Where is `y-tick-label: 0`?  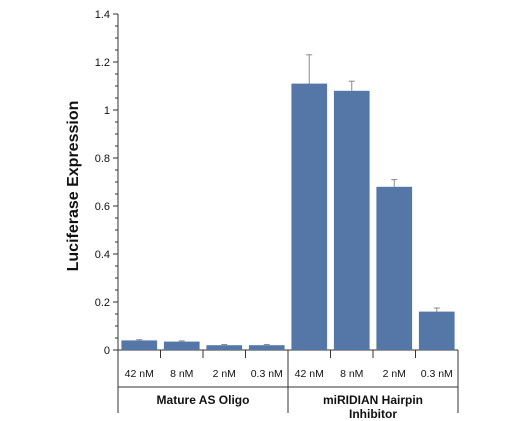 y-tick-label: 0 is located at coordinates (107, 351).